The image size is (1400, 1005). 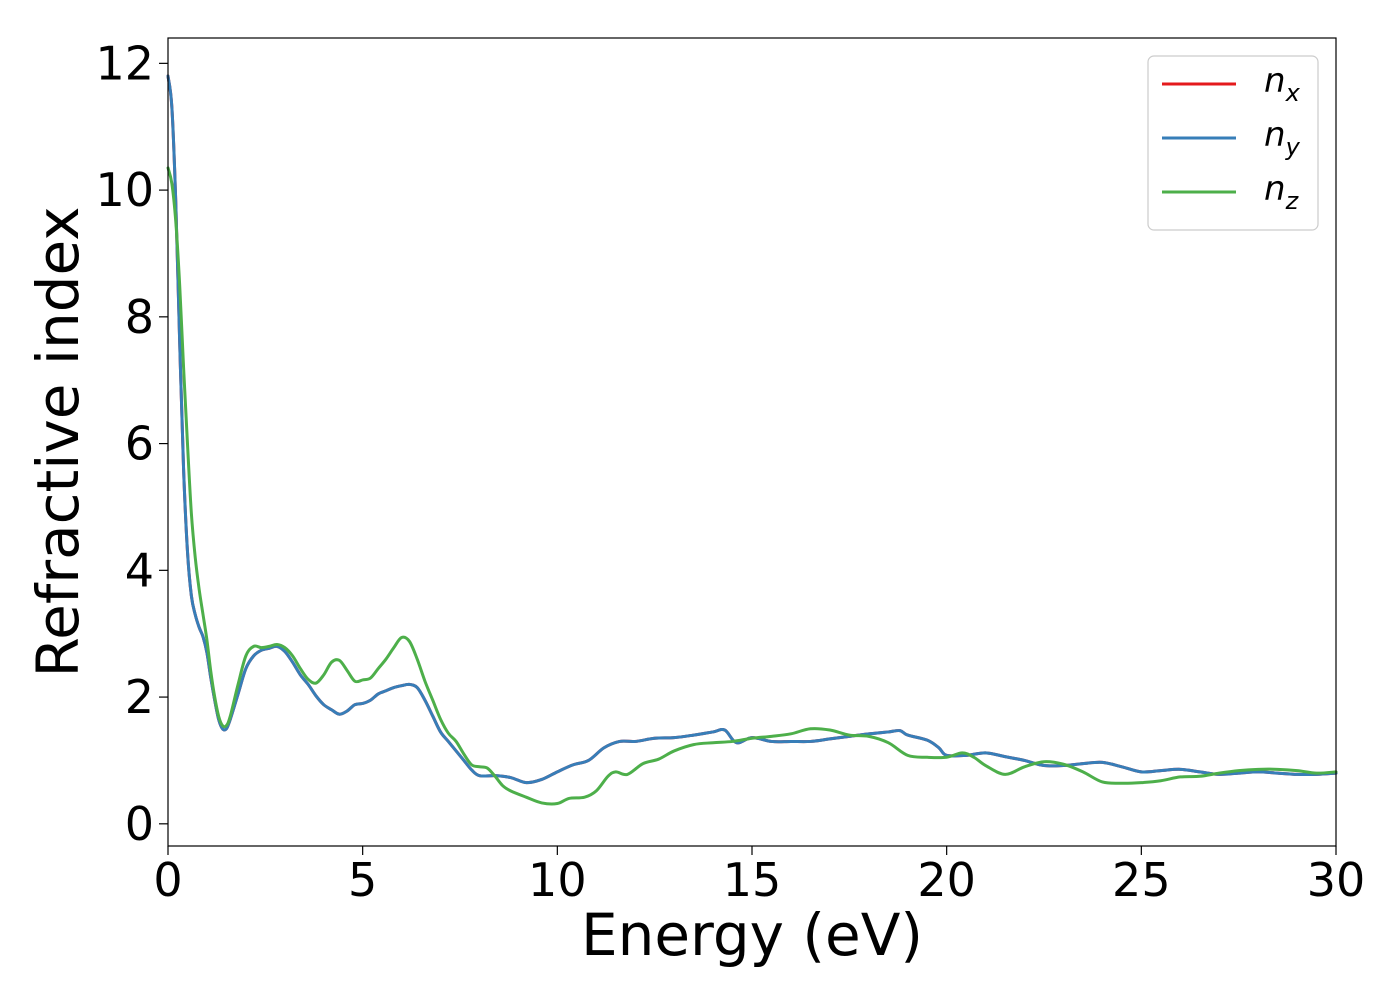 What do you see at coordinates (1233, 143) in the screenshot?
I see `legend-box` at bounding box center [1233, 143].